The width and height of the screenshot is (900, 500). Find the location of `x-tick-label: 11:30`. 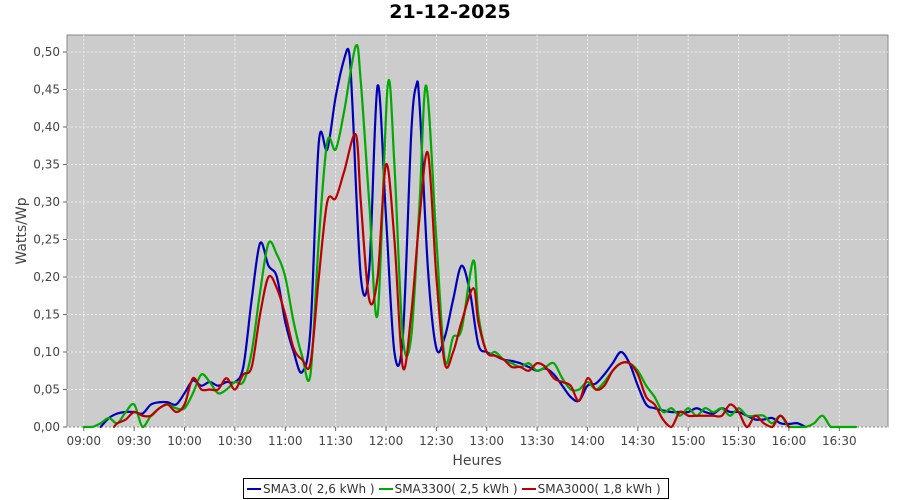

x-tick-label: 11:30 is located at coordinates (335, 441).